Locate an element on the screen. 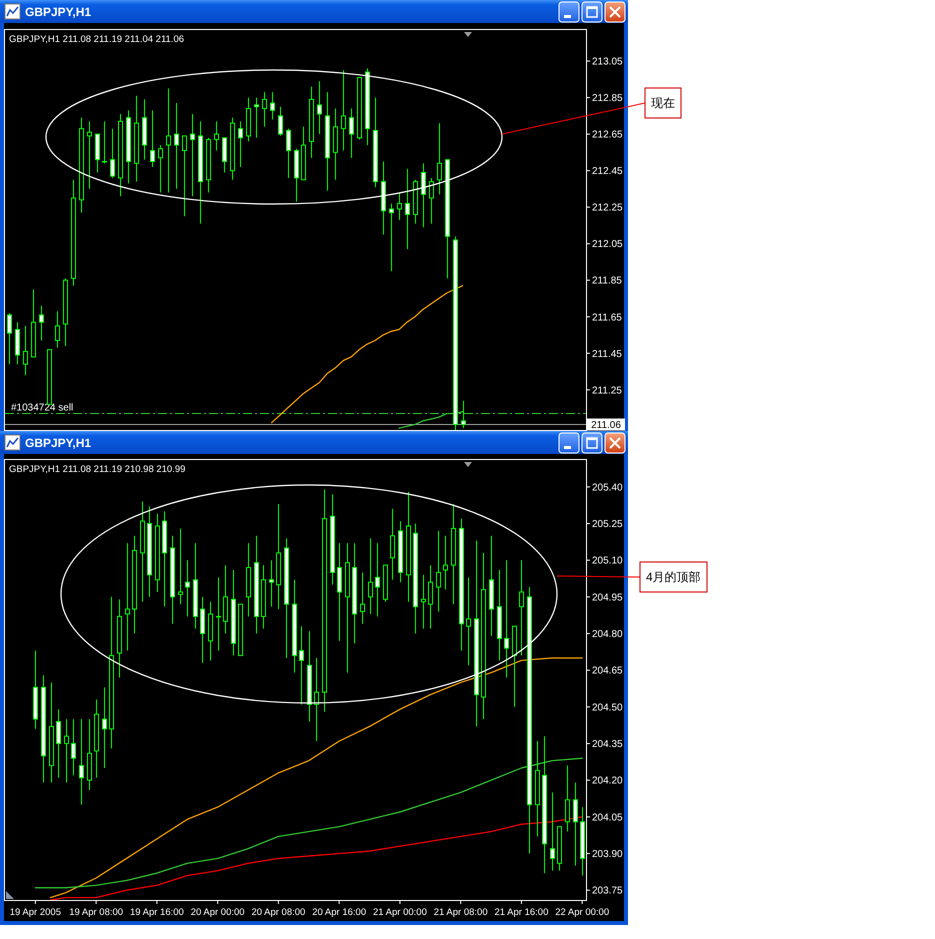 This screenshot has width=935, height=939. y-tick-label: 212.25 is located at coordinates (608, 208).